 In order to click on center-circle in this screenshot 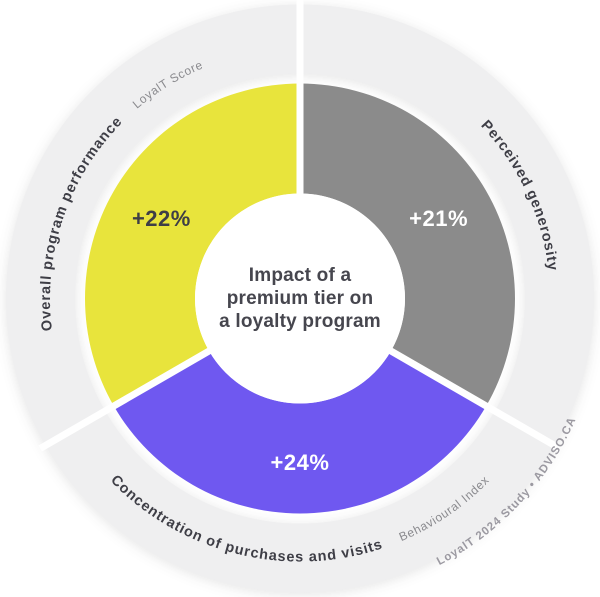, I will do `click(300, 298)`.